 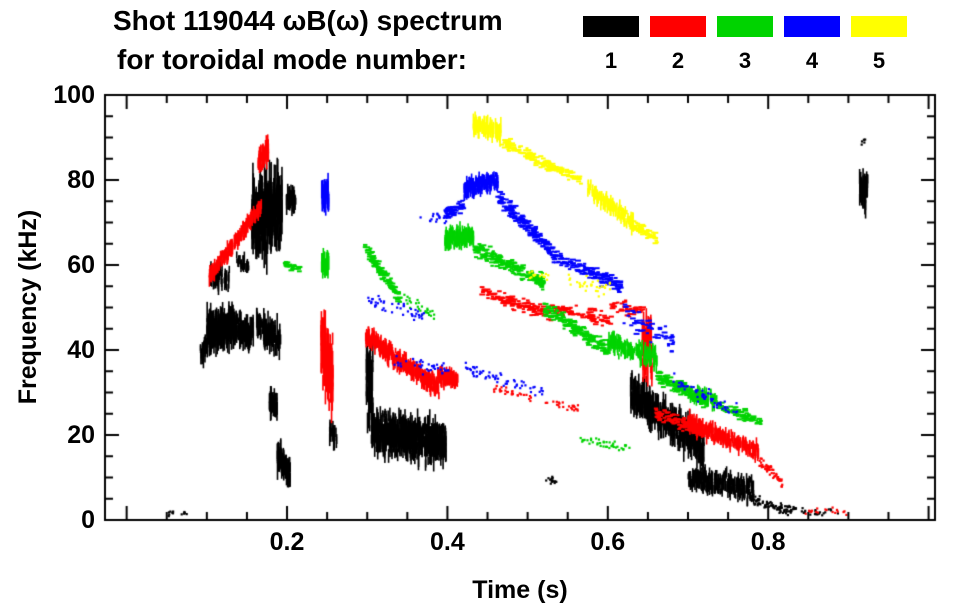 I want to click on legend-mode-numbers: 1 2 3 4 5, so click(x=745, y=61).